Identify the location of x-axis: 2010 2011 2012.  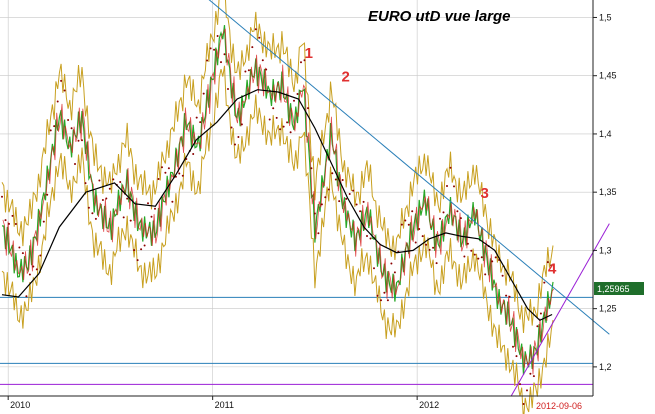
(223, 403).